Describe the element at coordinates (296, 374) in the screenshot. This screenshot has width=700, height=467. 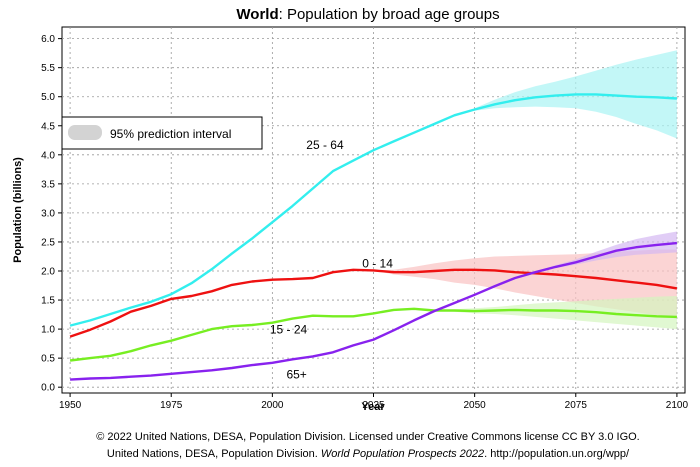
I see `series-annotation: 65+` at that location.